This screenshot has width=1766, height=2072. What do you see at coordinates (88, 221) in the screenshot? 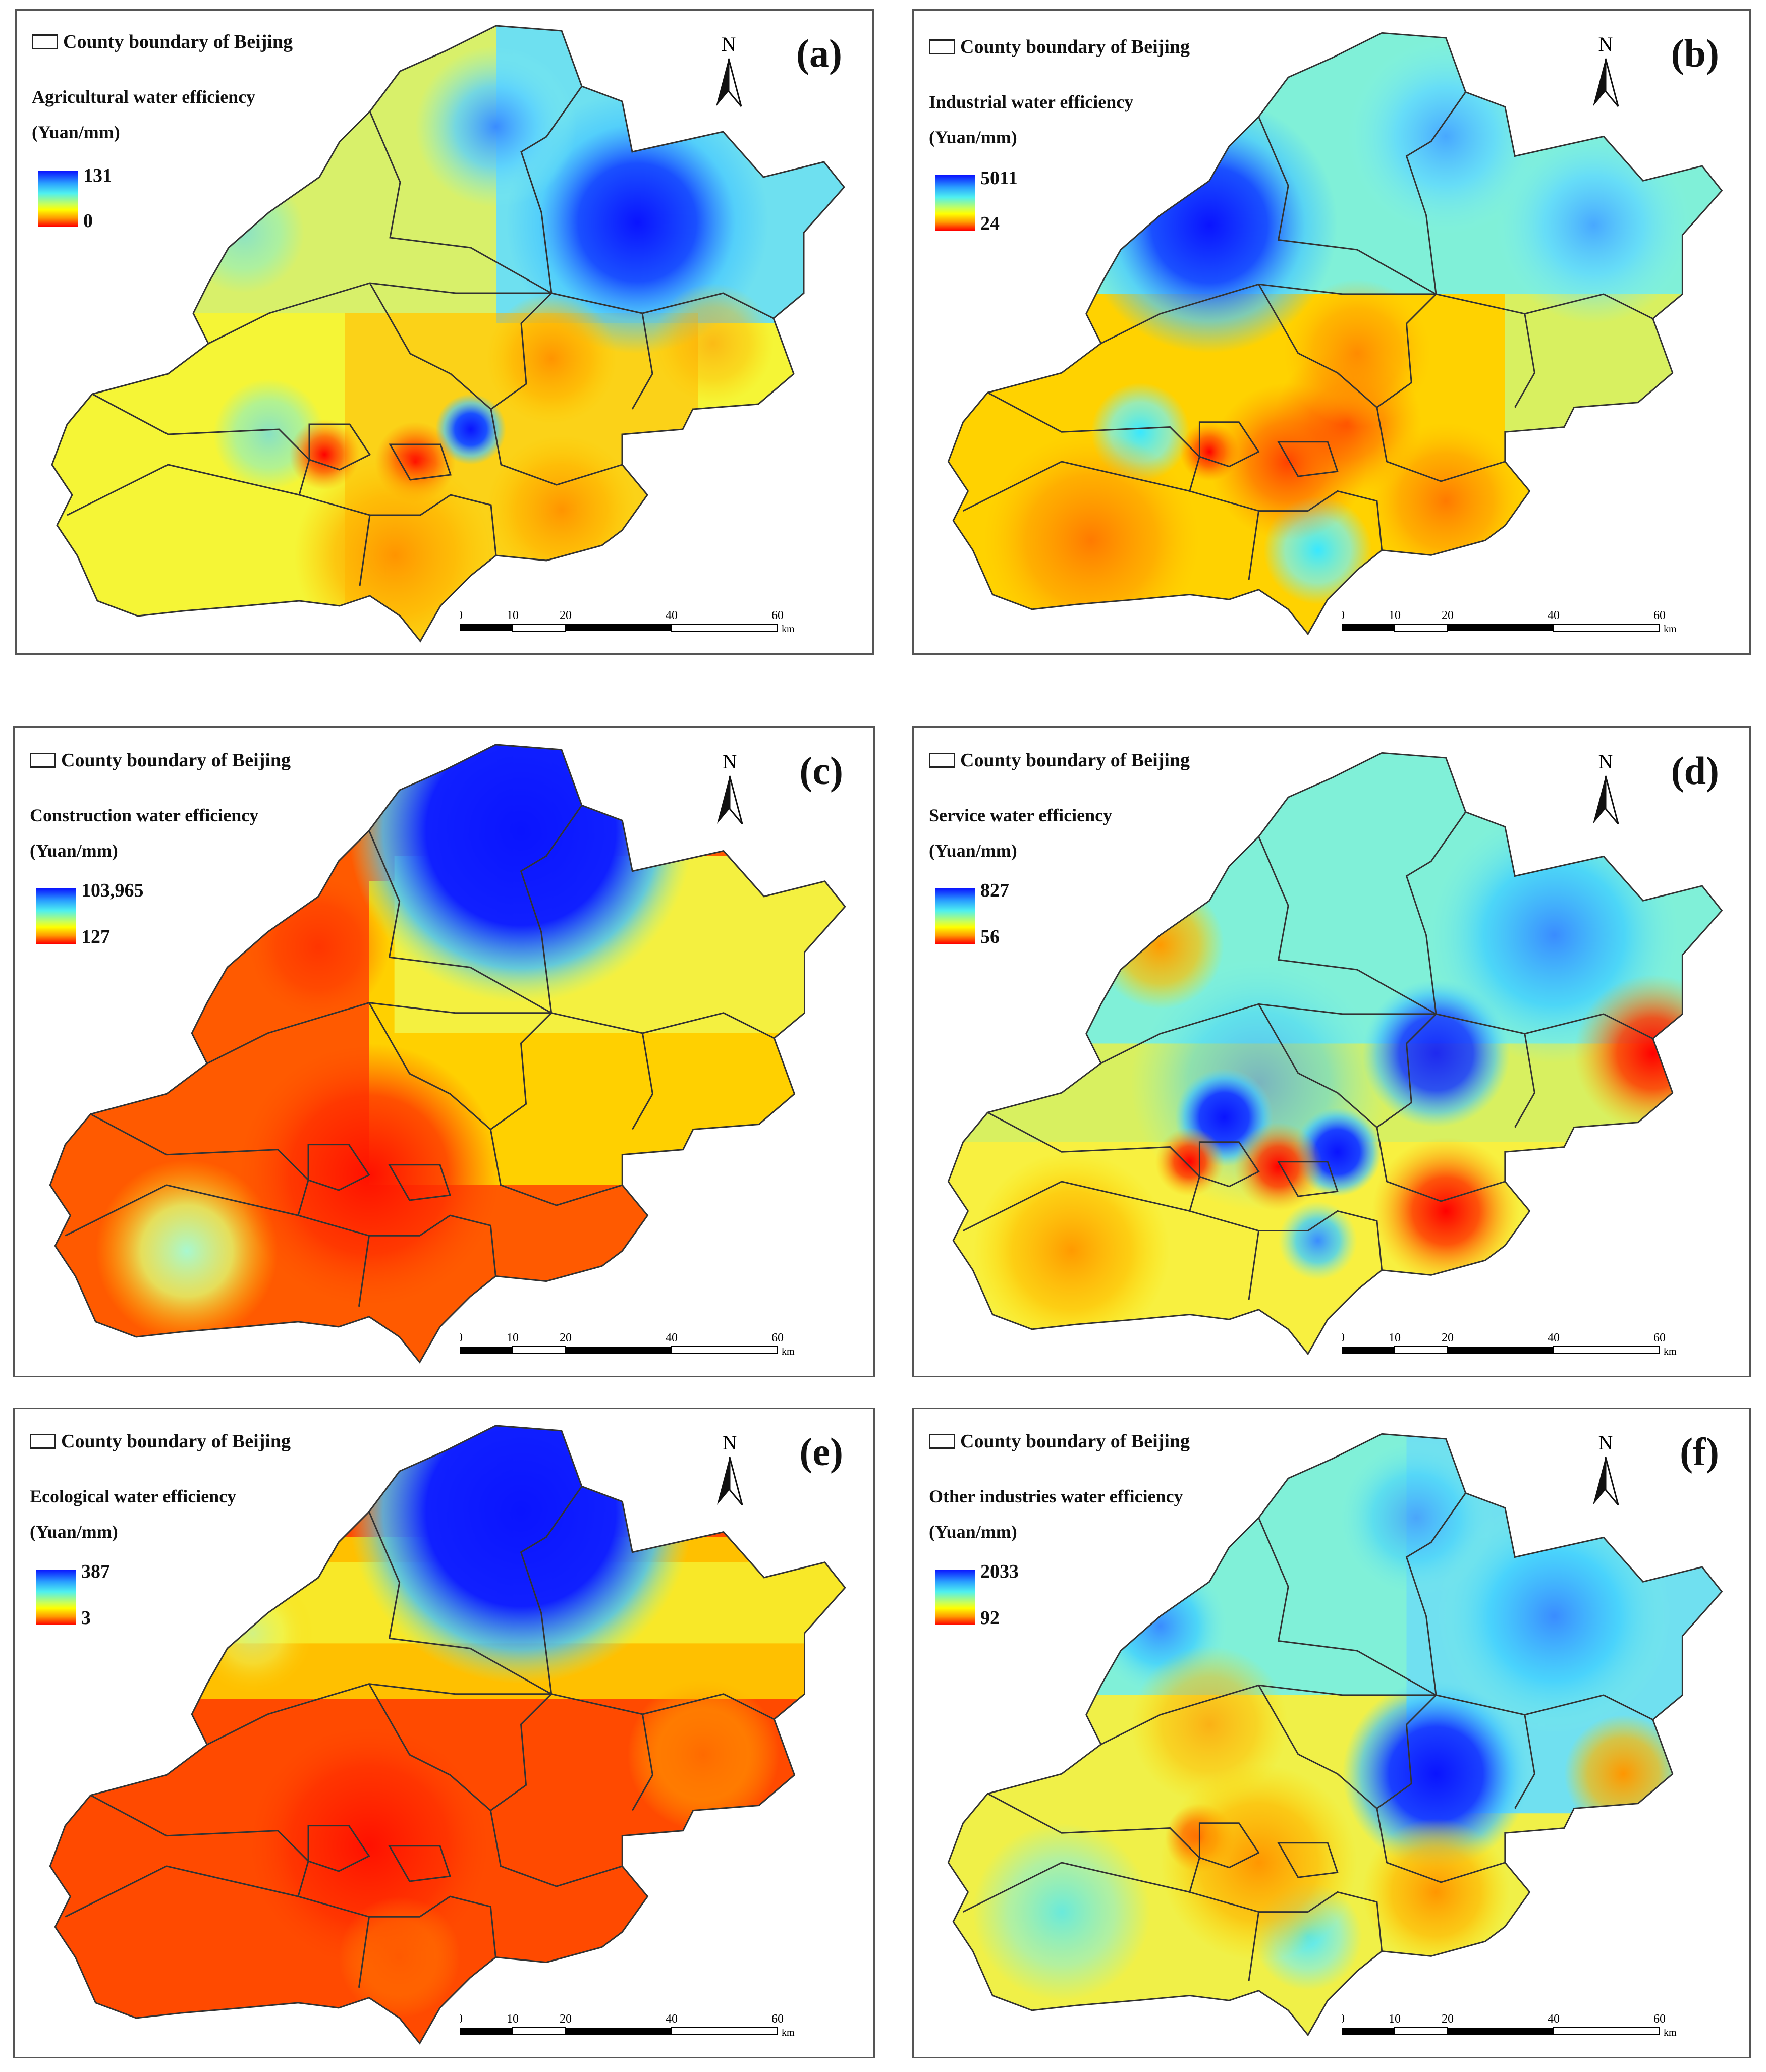
I see `legend-min-value: 0` at bounding box center [88, 221].